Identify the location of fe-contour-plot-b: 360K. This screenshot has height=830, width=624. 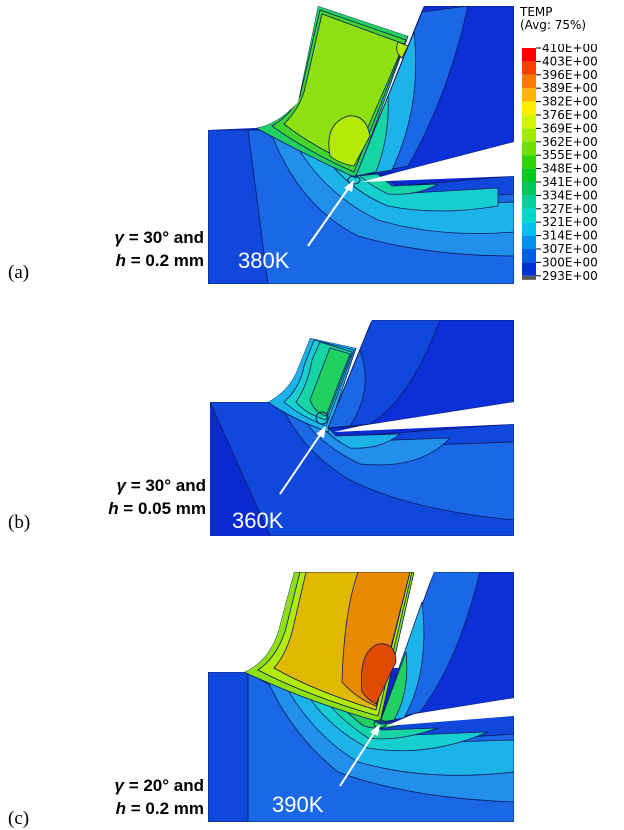
(362, 428).